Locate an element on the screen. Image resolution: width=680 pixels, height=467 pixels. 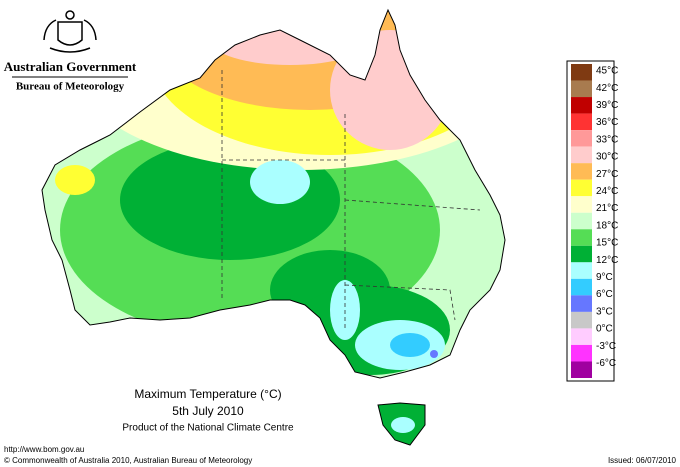
legend-label: 33°C is located at coordinates (607, 139).